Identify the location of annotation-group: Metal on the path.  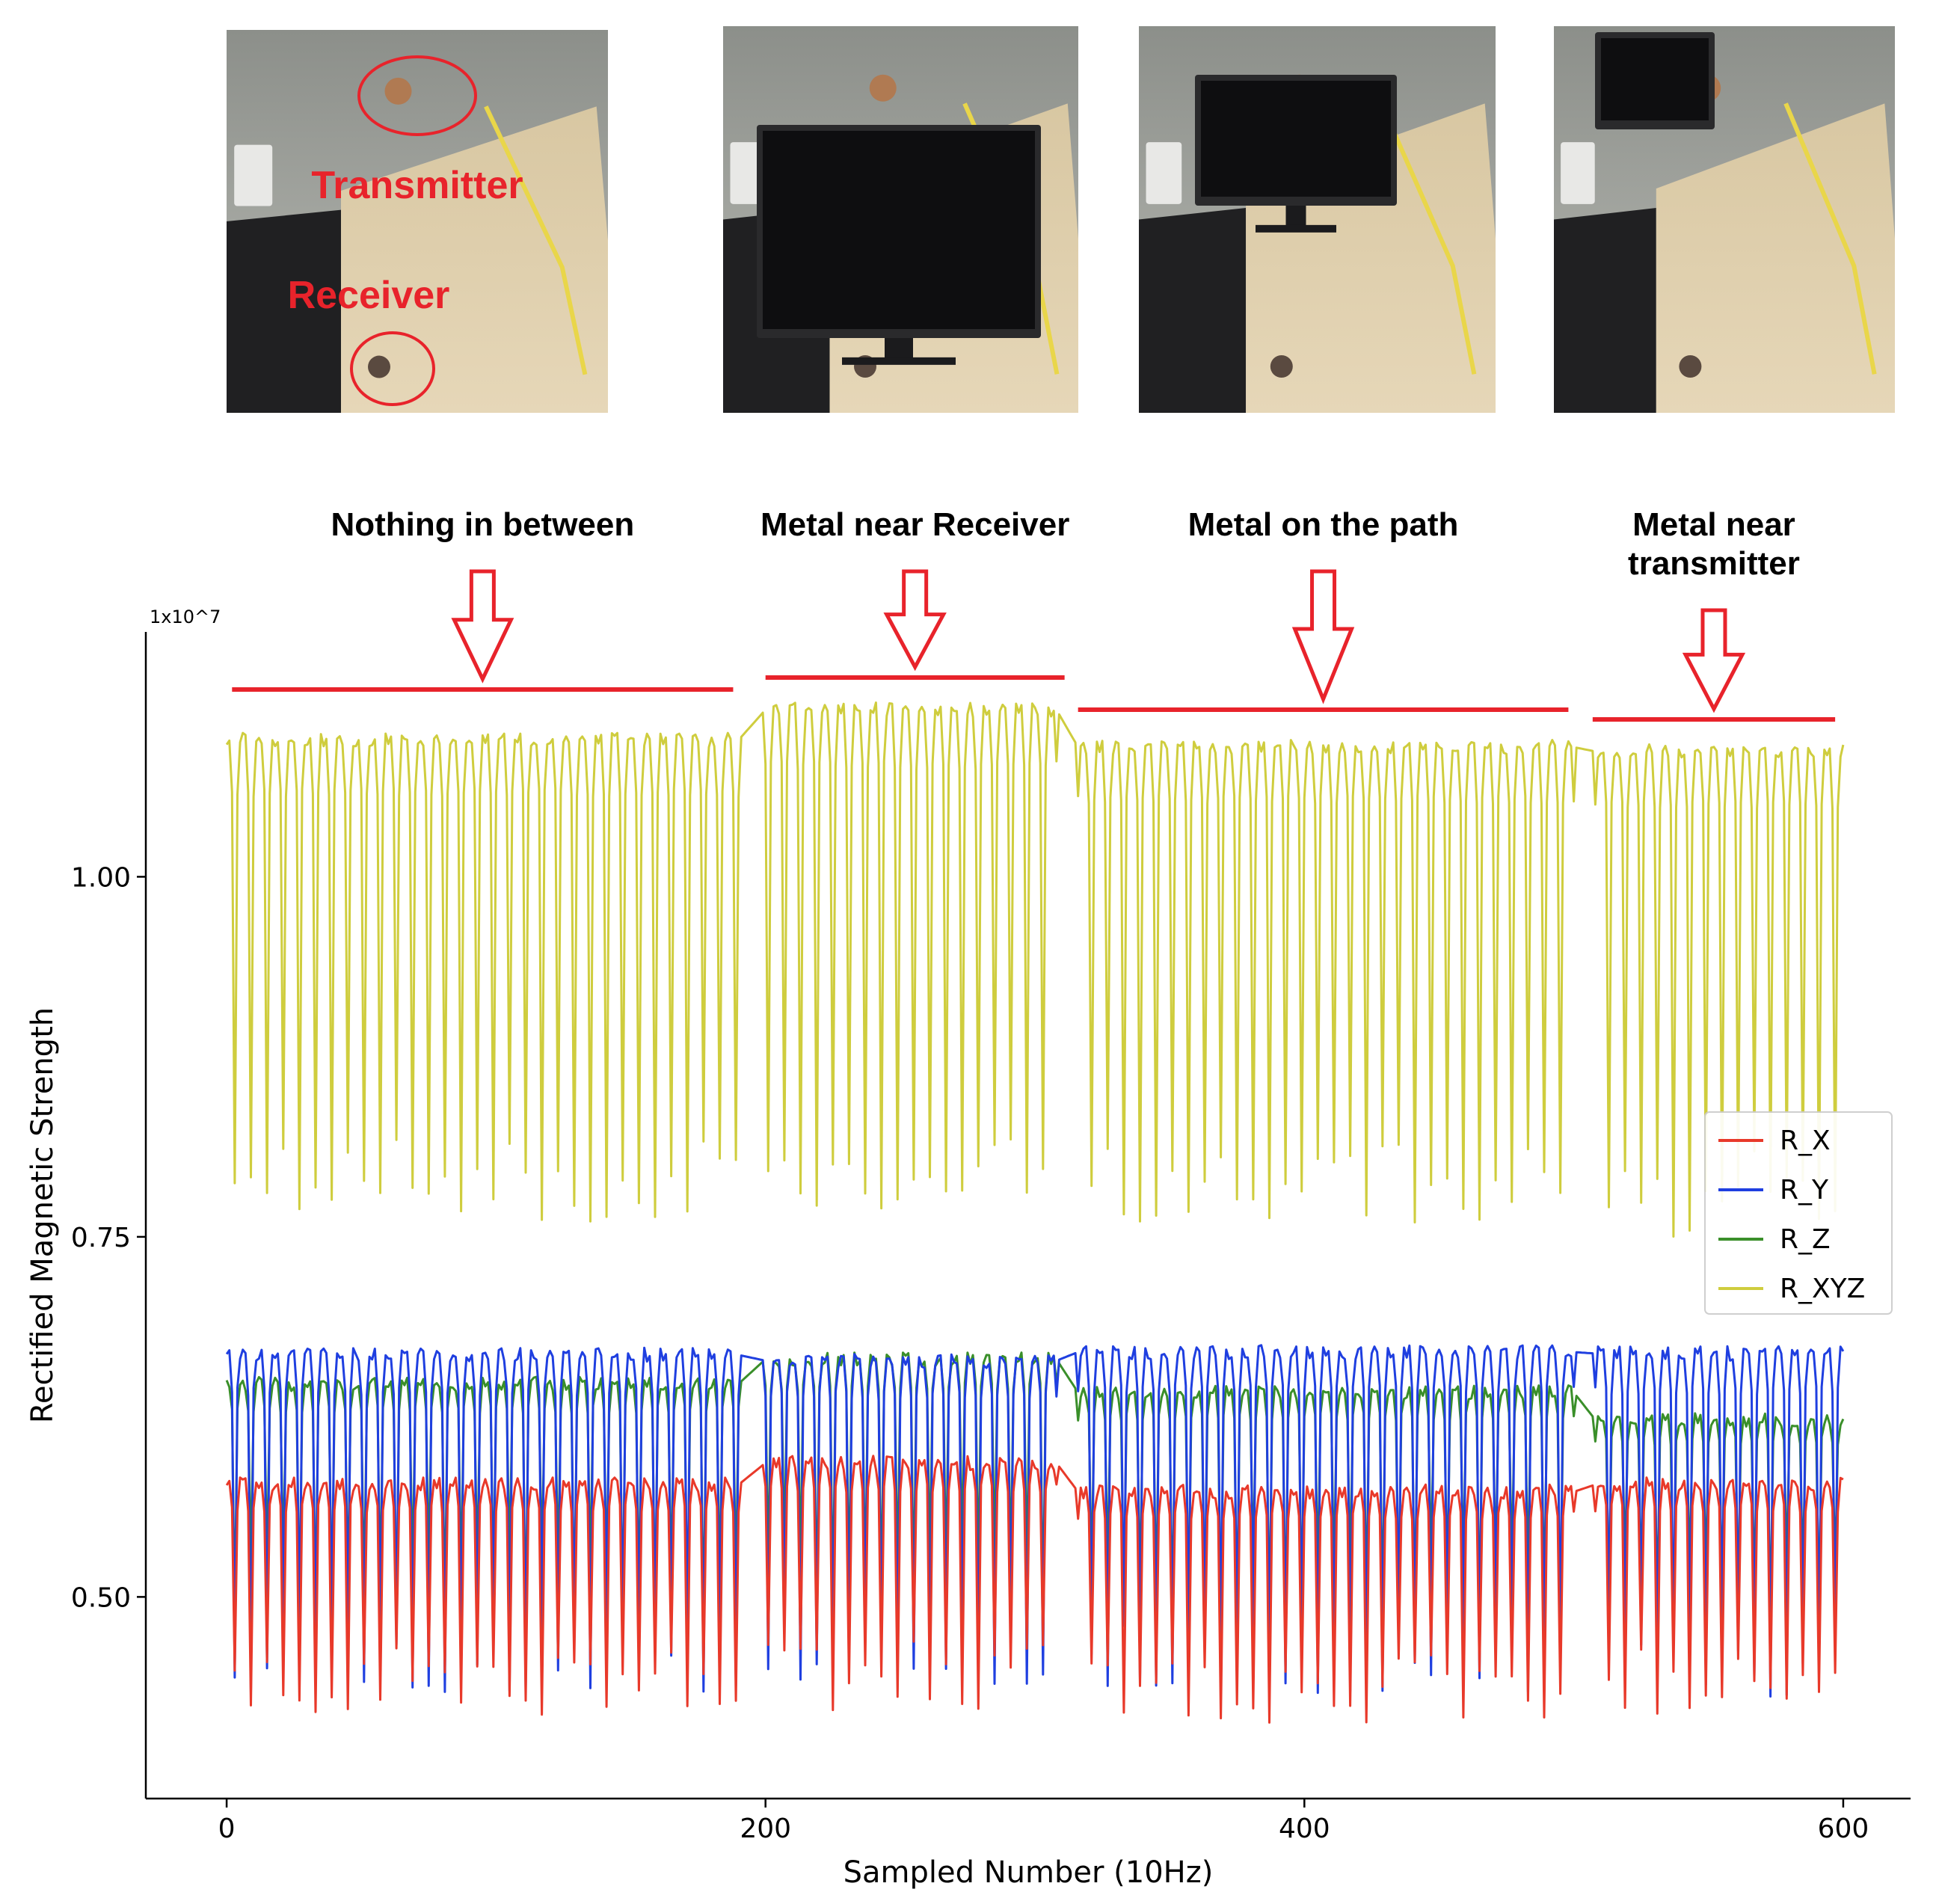
(1323, 609).